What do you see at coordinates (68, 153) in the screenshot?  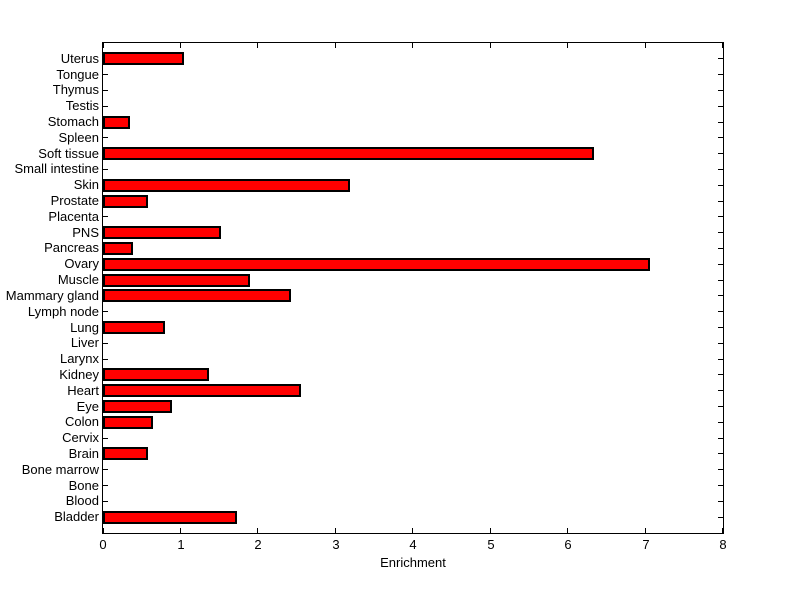 I see `y-tick-label-soft-tissue: Soft tissue` at bounding box center [68, 153].